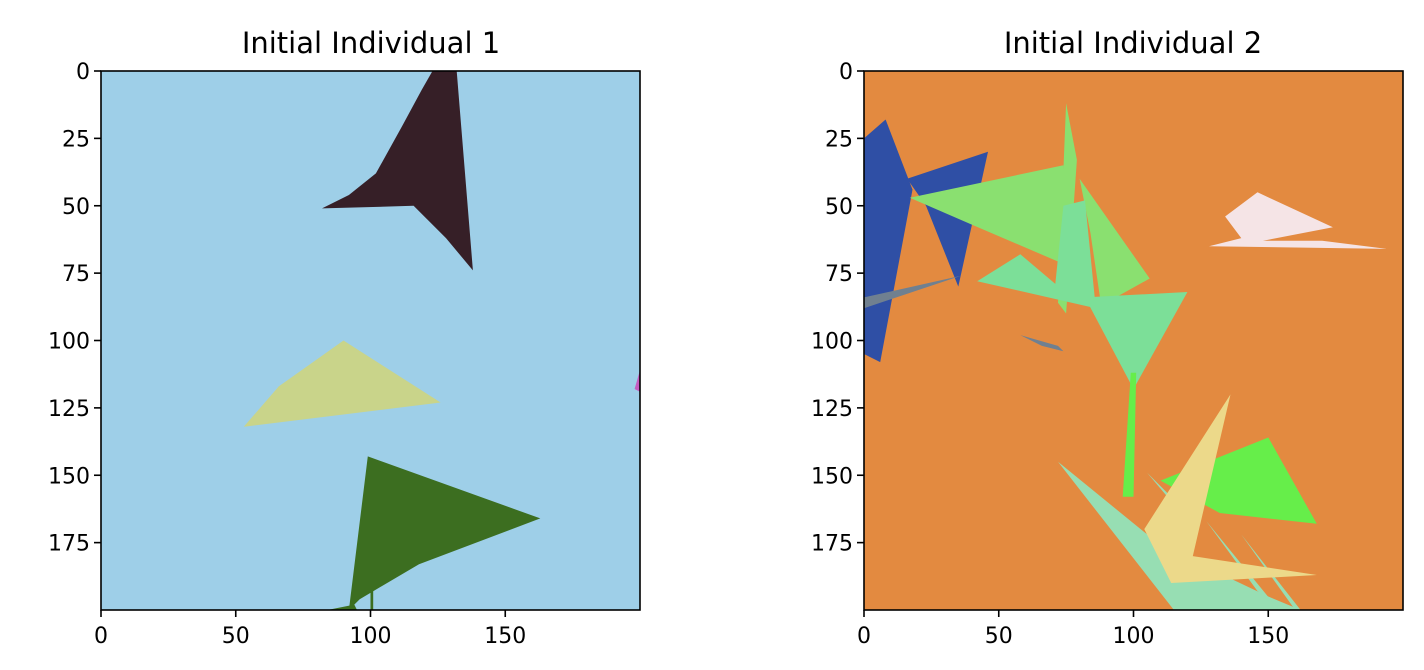 The width and height of the screenshot is (1424, 670). I want to click on panel-title: Initial Individual 2, so click(1133, 43).